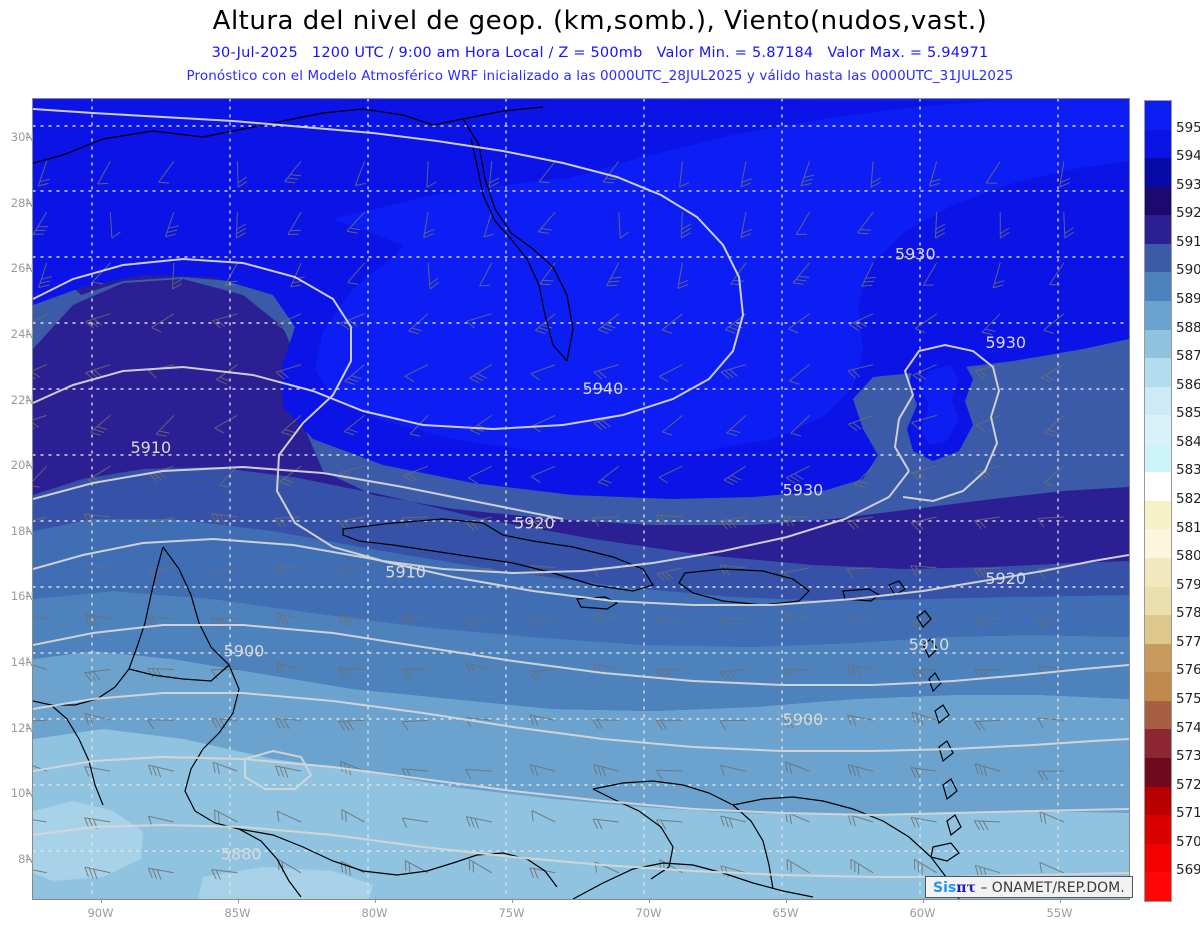 Image resolution: width=1200 pixels, height=927 pixels. What do you see at coordinates (1188, 641) in the screenshot?
I see `colorbar-tick-label: 5770` at bounding box center [1188, 641].